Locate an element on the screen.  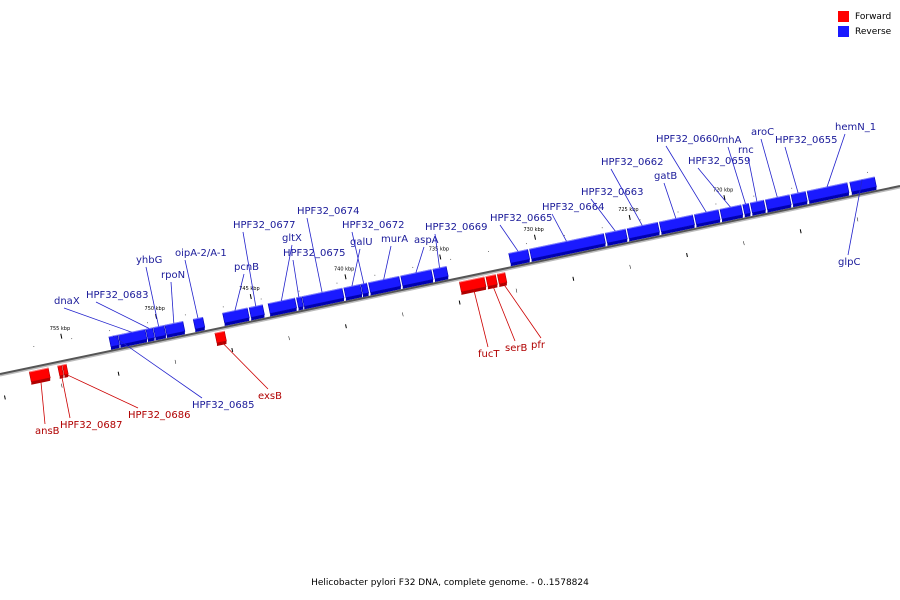
tick-label: 740 kbp is located at coordinates (344, 269).